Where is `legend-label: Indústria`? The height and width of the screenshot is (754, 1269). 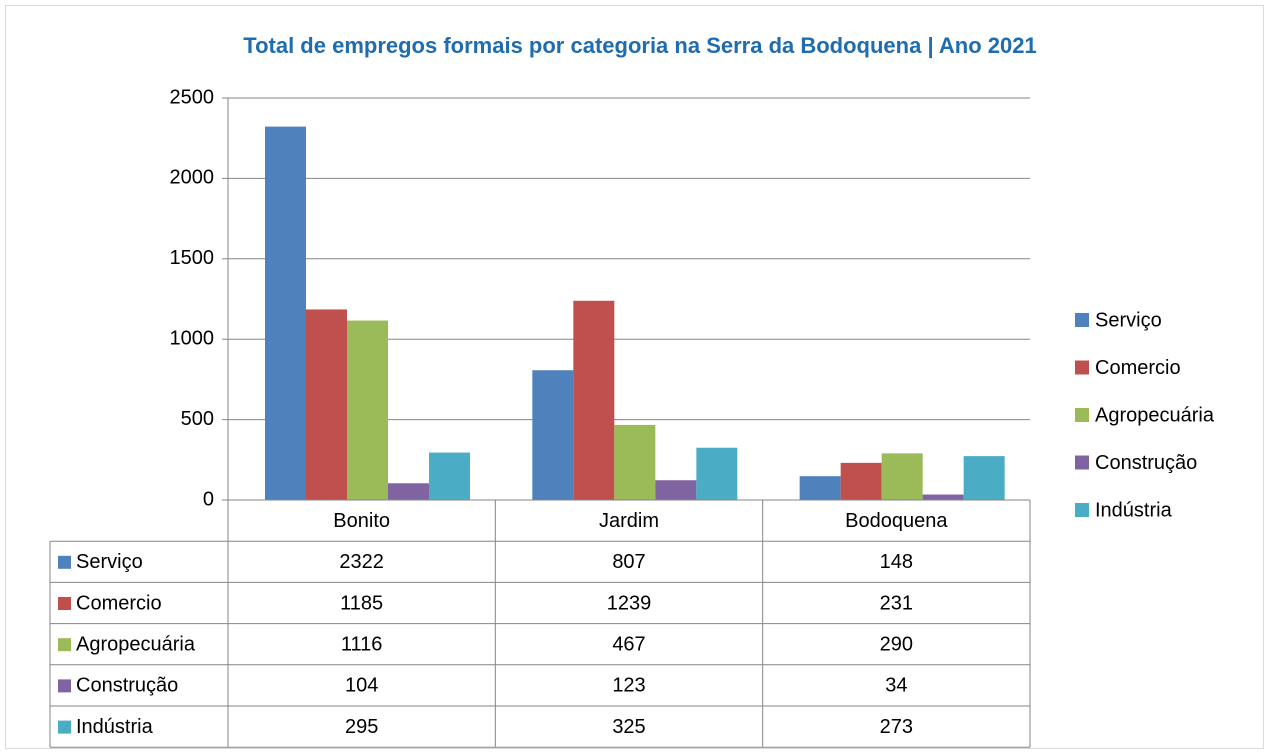
legend-label: Indústria is located at coordinates (1134, 510).